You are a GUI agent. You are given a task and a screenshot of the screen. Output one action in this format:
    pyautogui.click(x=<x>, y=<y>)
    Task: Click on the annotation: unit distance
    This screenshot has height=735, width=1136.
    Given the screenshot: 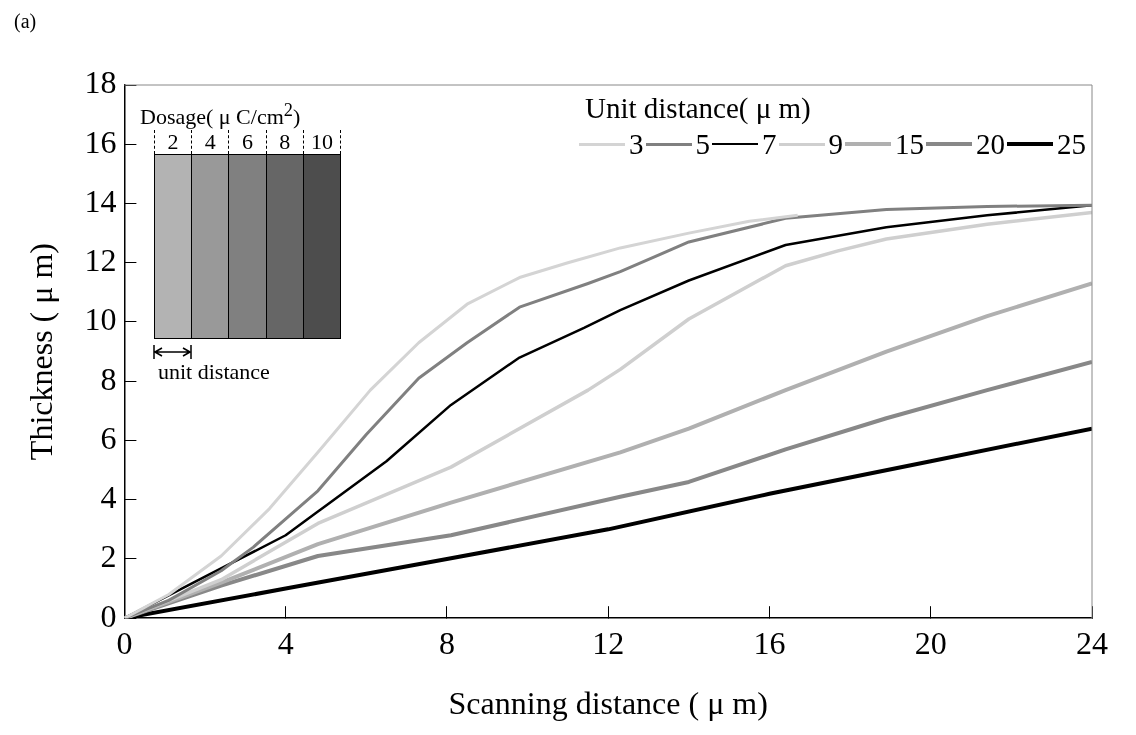 What is the action you would take?
    pyautogui.click(x=214, y=372)
    